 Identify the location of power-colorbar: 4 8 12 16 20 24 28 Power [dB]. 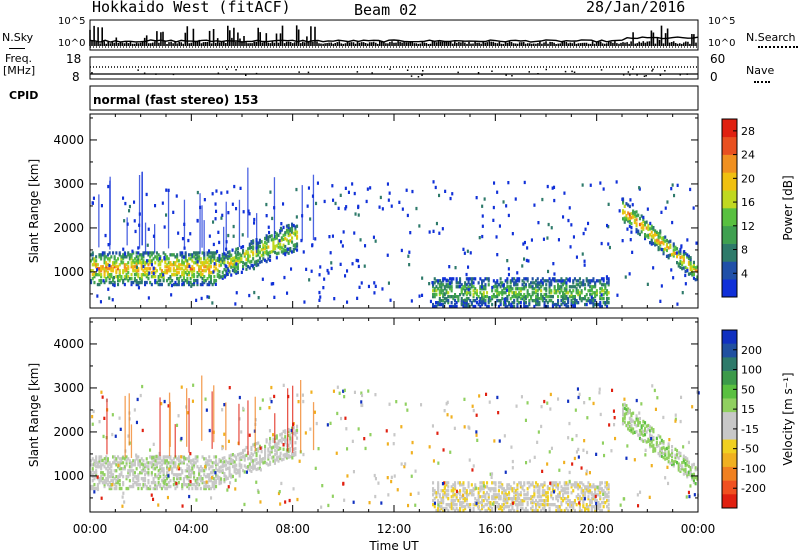
(758, 208).